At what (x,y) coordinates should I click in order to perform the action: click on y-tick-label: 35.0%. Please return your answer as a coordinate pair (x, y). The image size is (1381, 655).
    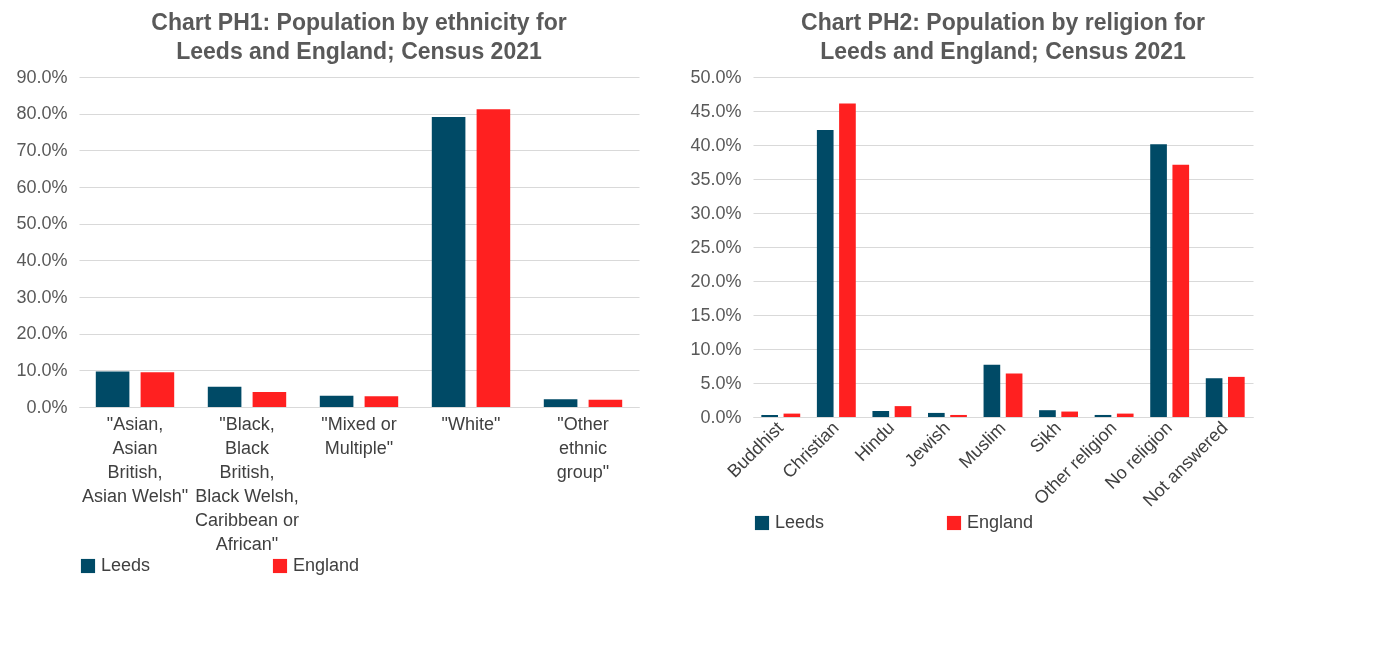
    Looking at the image, I should click on (716, 178).